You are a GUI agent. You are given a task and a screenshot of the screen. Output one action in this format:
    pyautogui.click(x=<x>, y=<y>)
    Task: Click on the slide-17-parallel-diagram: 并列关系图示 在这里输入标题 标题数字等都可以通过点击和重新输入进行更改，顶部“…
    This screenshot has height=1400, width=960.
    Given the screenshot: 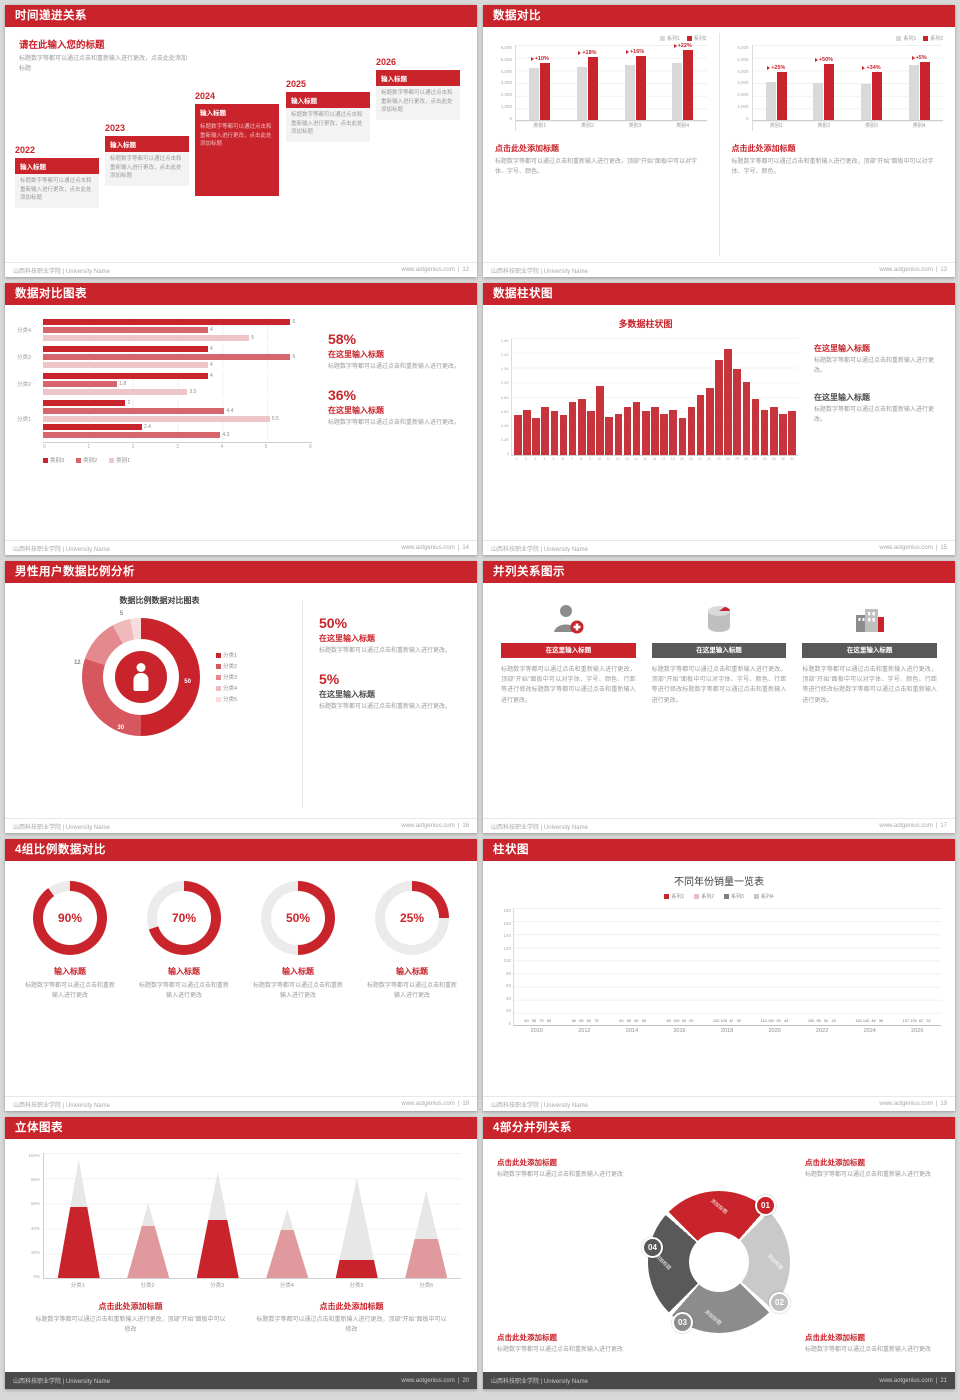 What is the action you would take?
    pyautogui.click(x=719, y=697)
    